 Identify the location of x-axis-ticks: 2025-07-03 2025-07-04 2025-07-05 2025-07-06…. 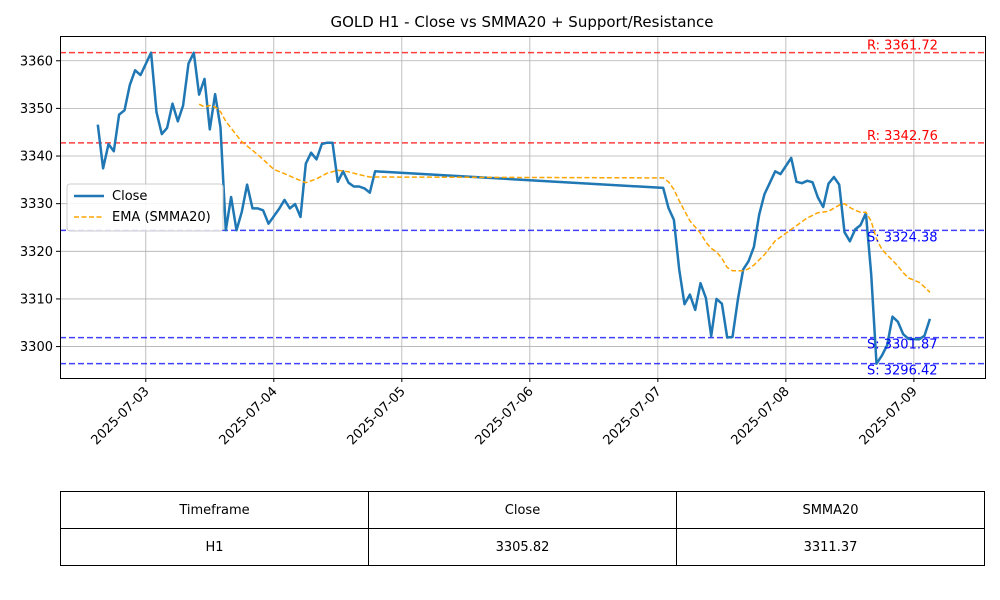
(505, 413).